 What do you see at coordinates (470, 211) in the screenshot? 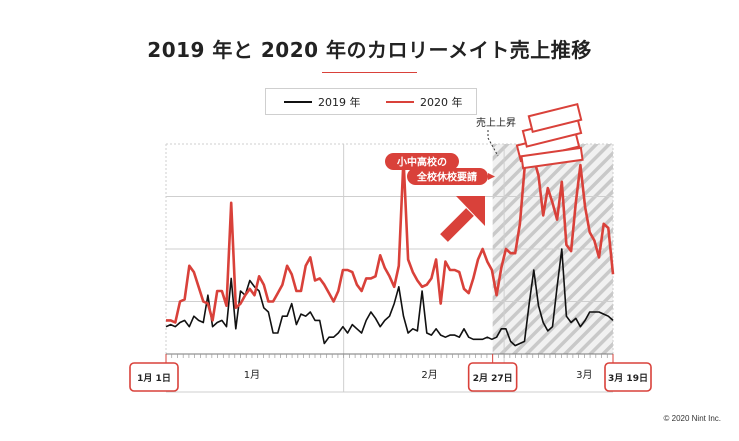
I see `rising-arrow-head` at bounding box center [470, 211].